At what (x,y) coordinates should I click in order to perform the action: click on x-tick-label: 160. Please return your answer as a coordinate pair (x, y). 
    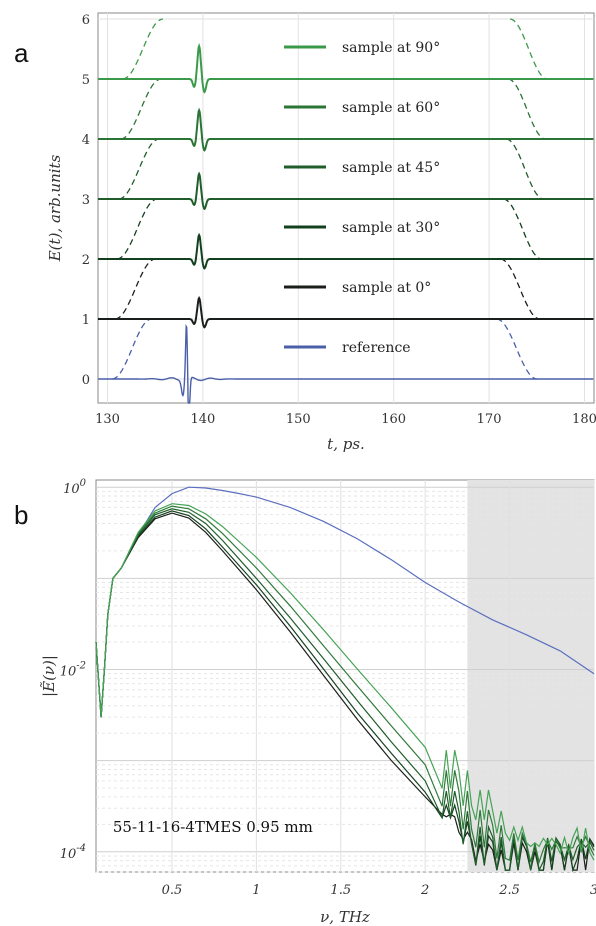
    Looking at the image, I should click on (393, 419).